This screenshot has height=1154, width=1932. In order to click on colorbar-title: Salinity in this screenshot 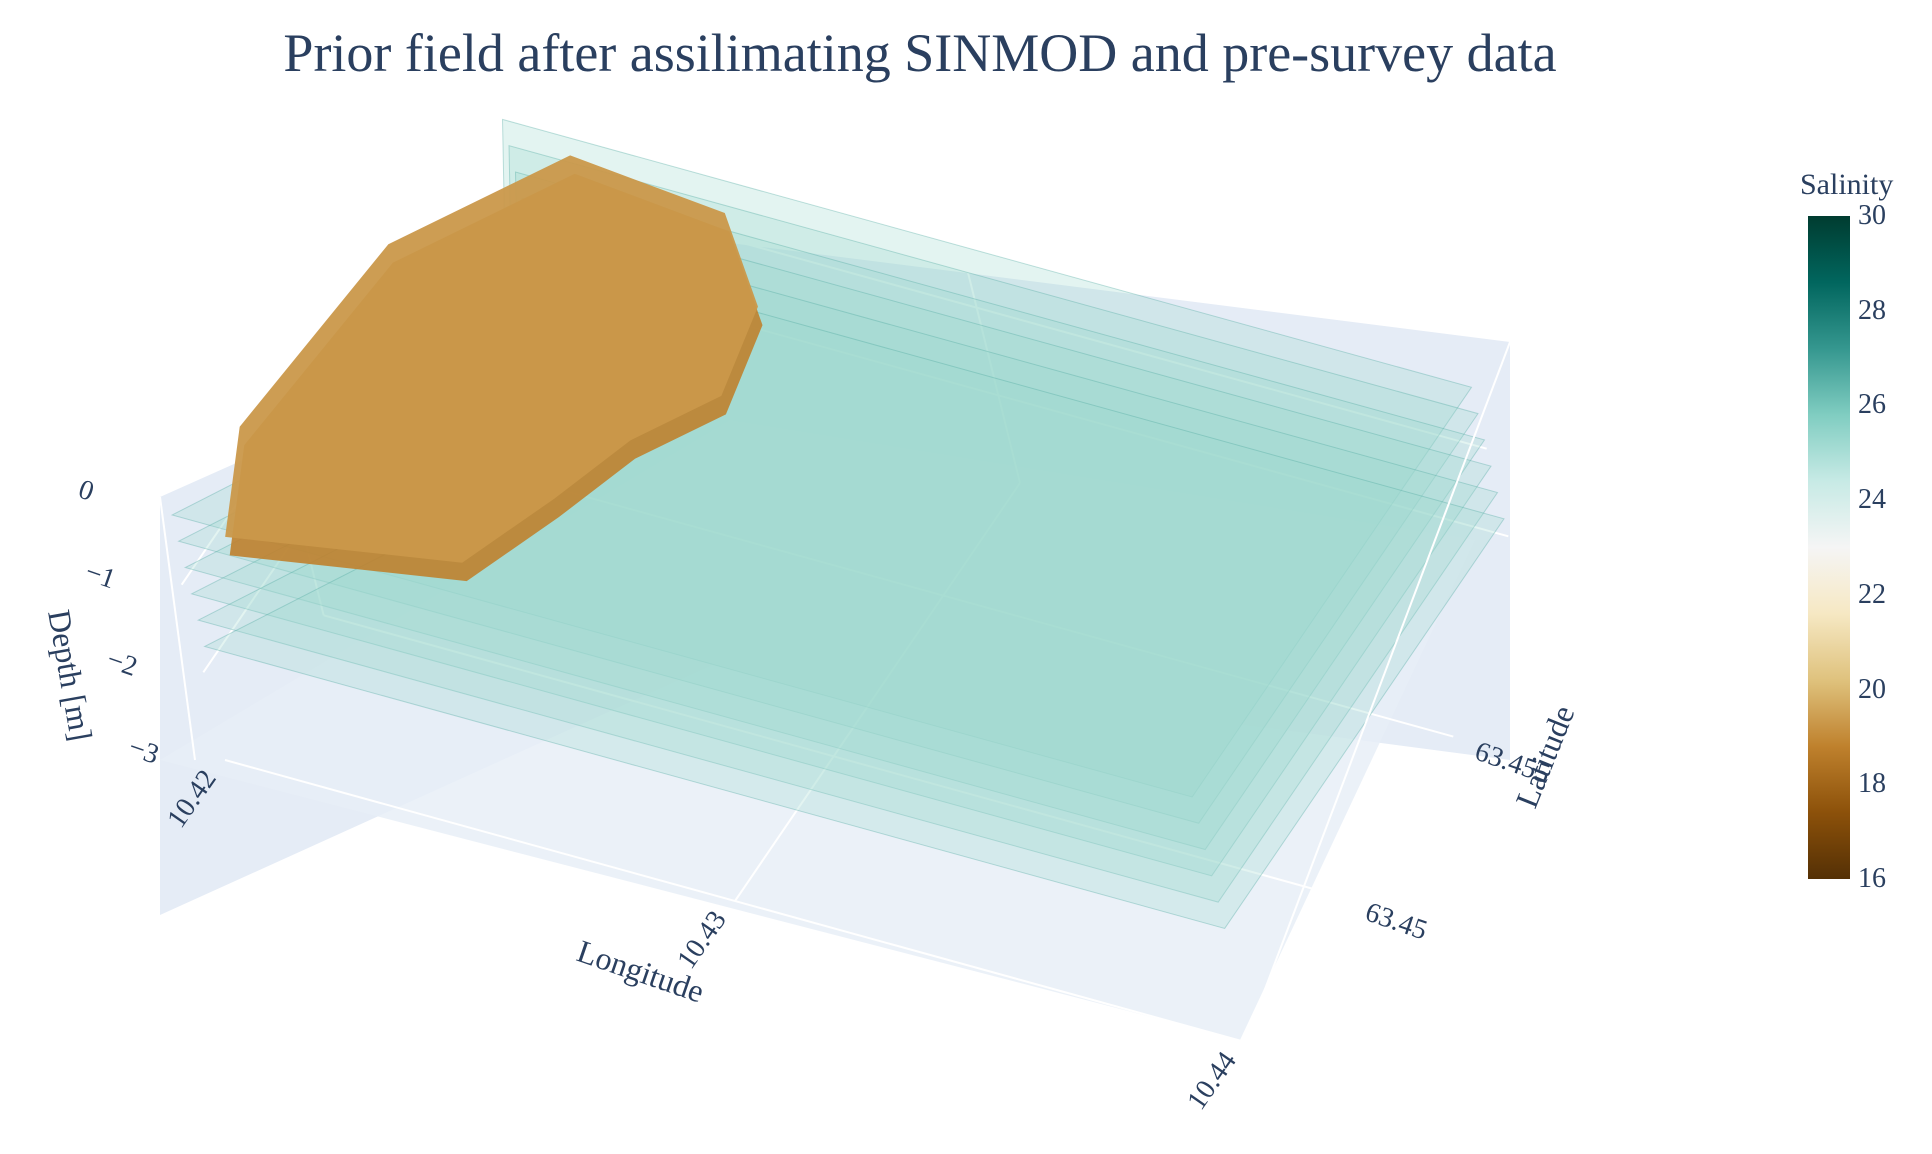, I will do `click(1847, 184)`.